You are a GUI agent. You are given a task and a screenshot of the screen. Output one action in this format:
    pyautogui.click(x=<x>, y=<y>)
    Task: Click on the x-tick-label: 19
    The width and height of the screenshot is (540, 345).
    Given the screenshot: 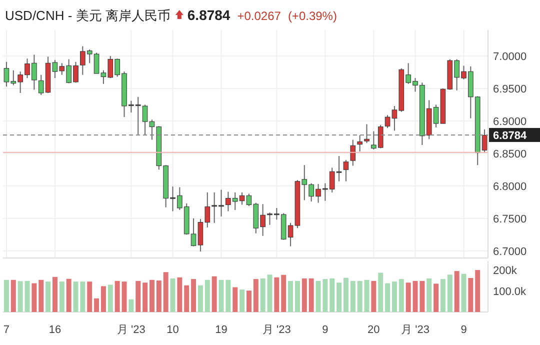 What is the action you would take?
    pyautogui.click(x=221, y=330)
    